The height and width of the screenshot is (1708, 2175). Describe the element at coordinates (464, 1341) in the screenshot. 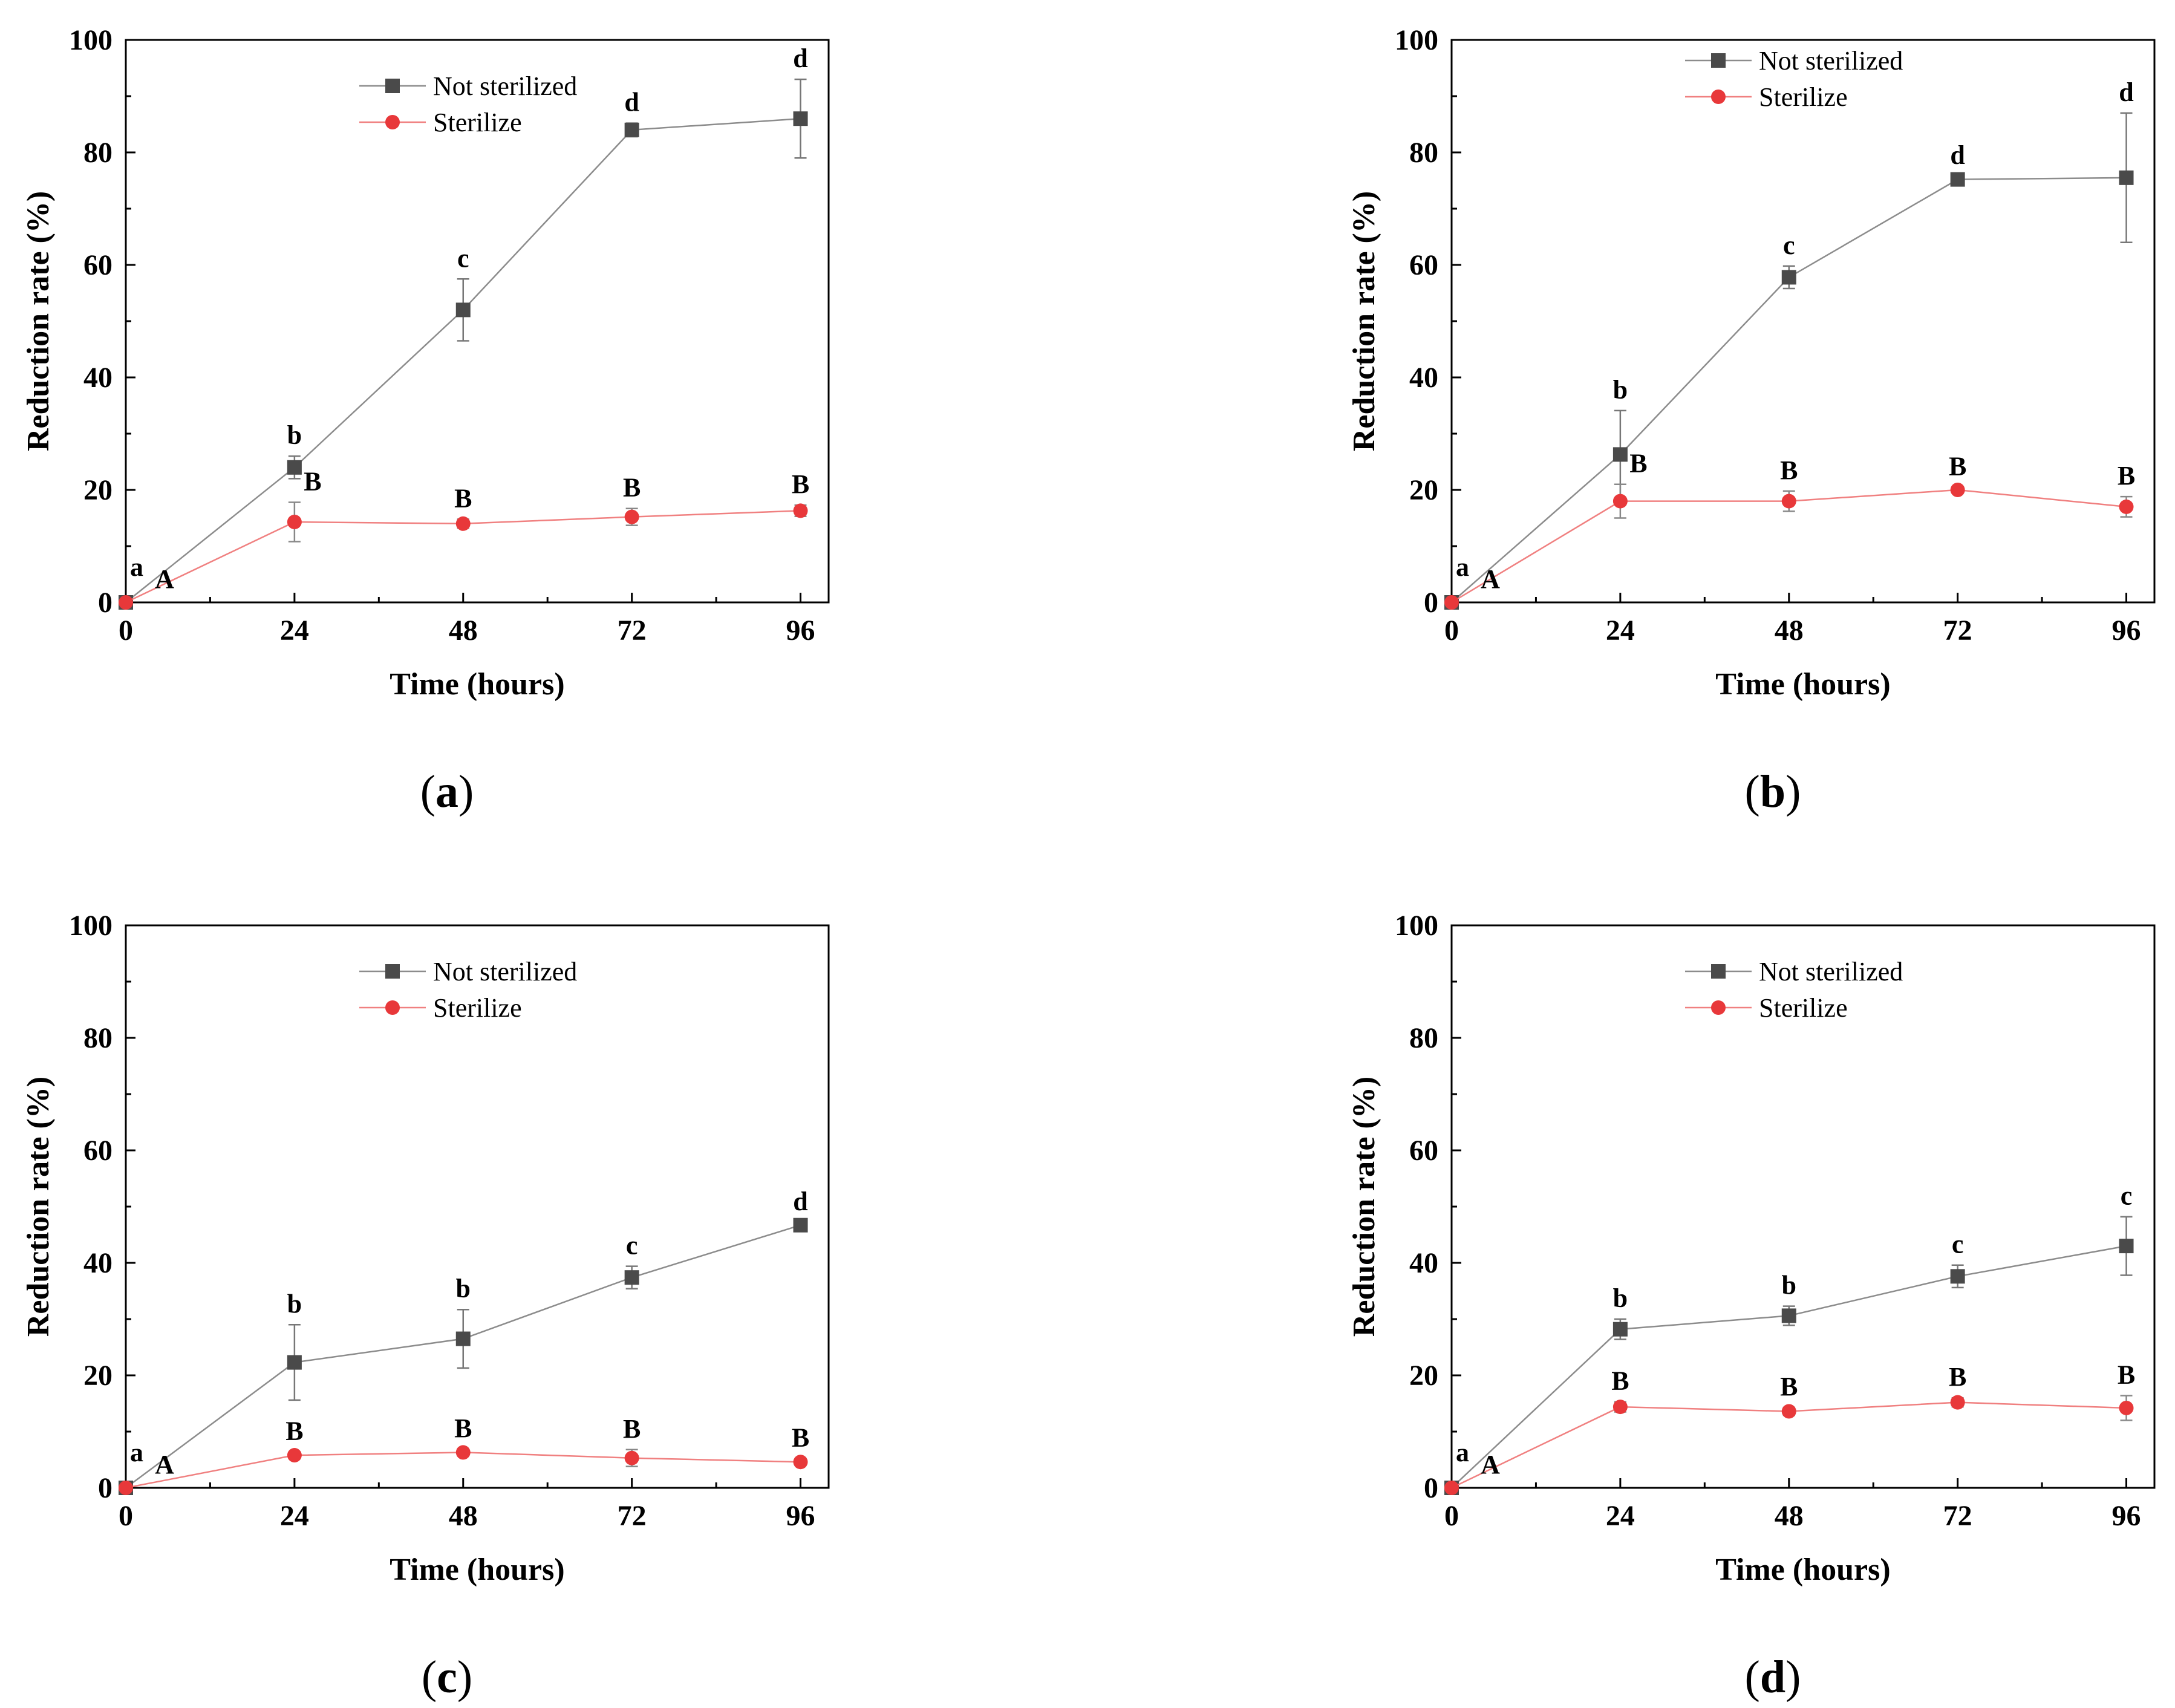

I see `series-not-sterilized: a b b c d` at that location.